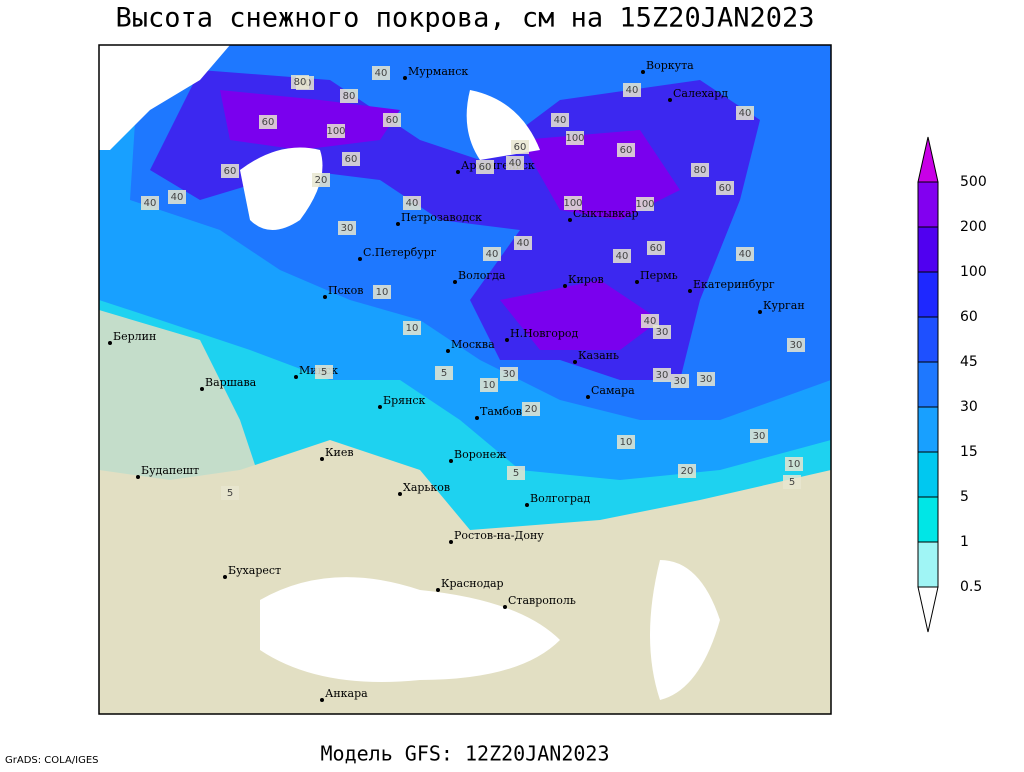 The image size is (1024, 772). I want to click on city-label: Курган, so click(784, 305).